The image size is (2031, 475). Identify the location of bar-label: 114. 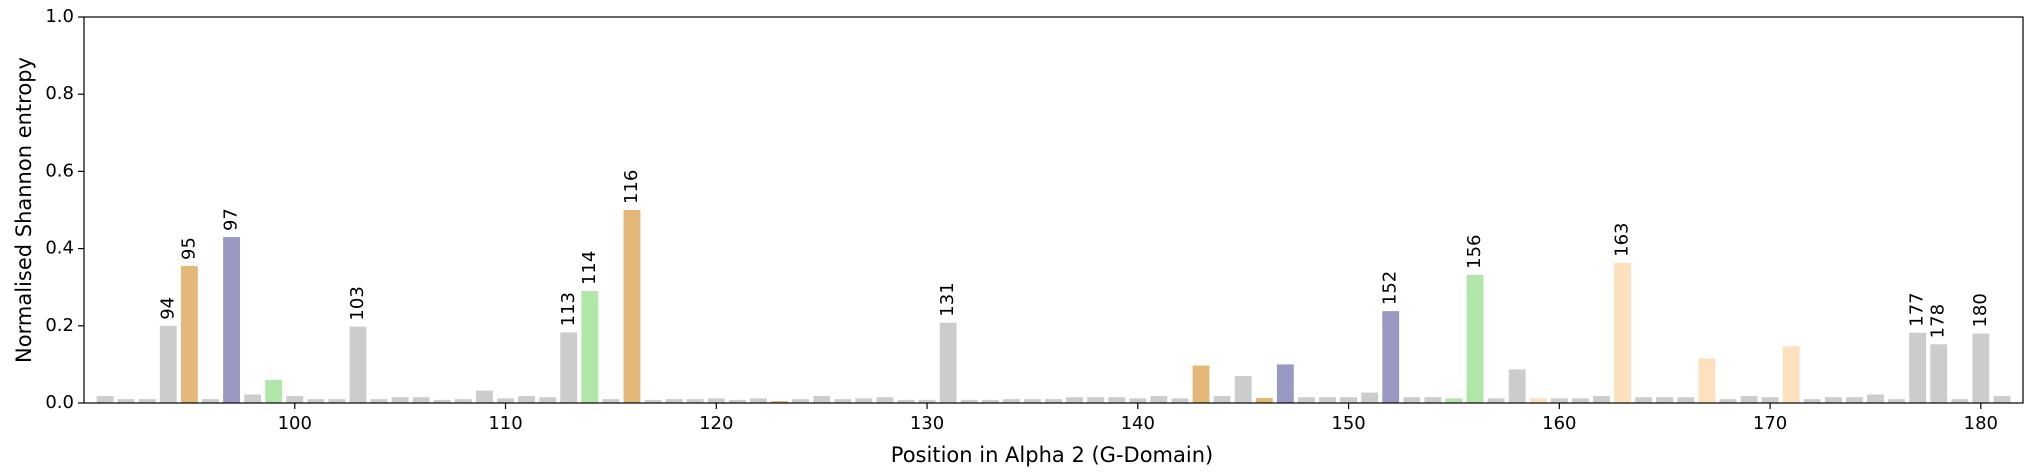
(589, 268).